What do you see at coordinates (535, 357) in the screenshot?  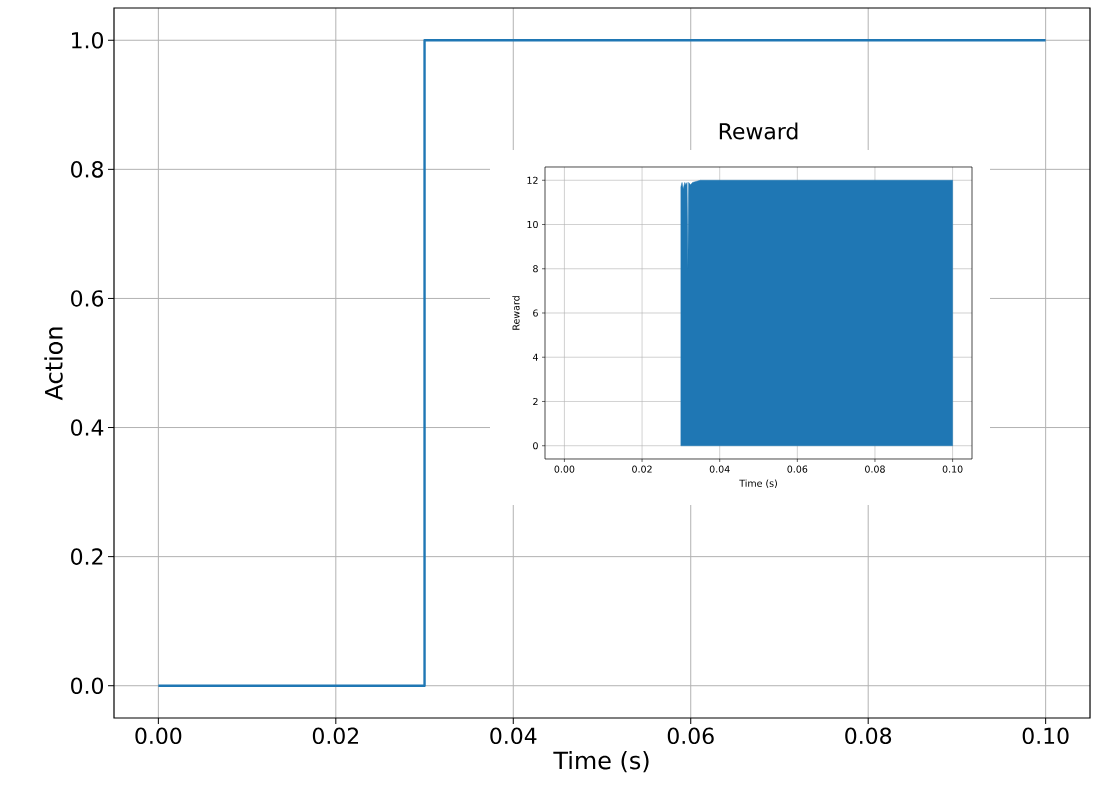 I see `y-tick-label: 4` at bounding box center [535, 357].